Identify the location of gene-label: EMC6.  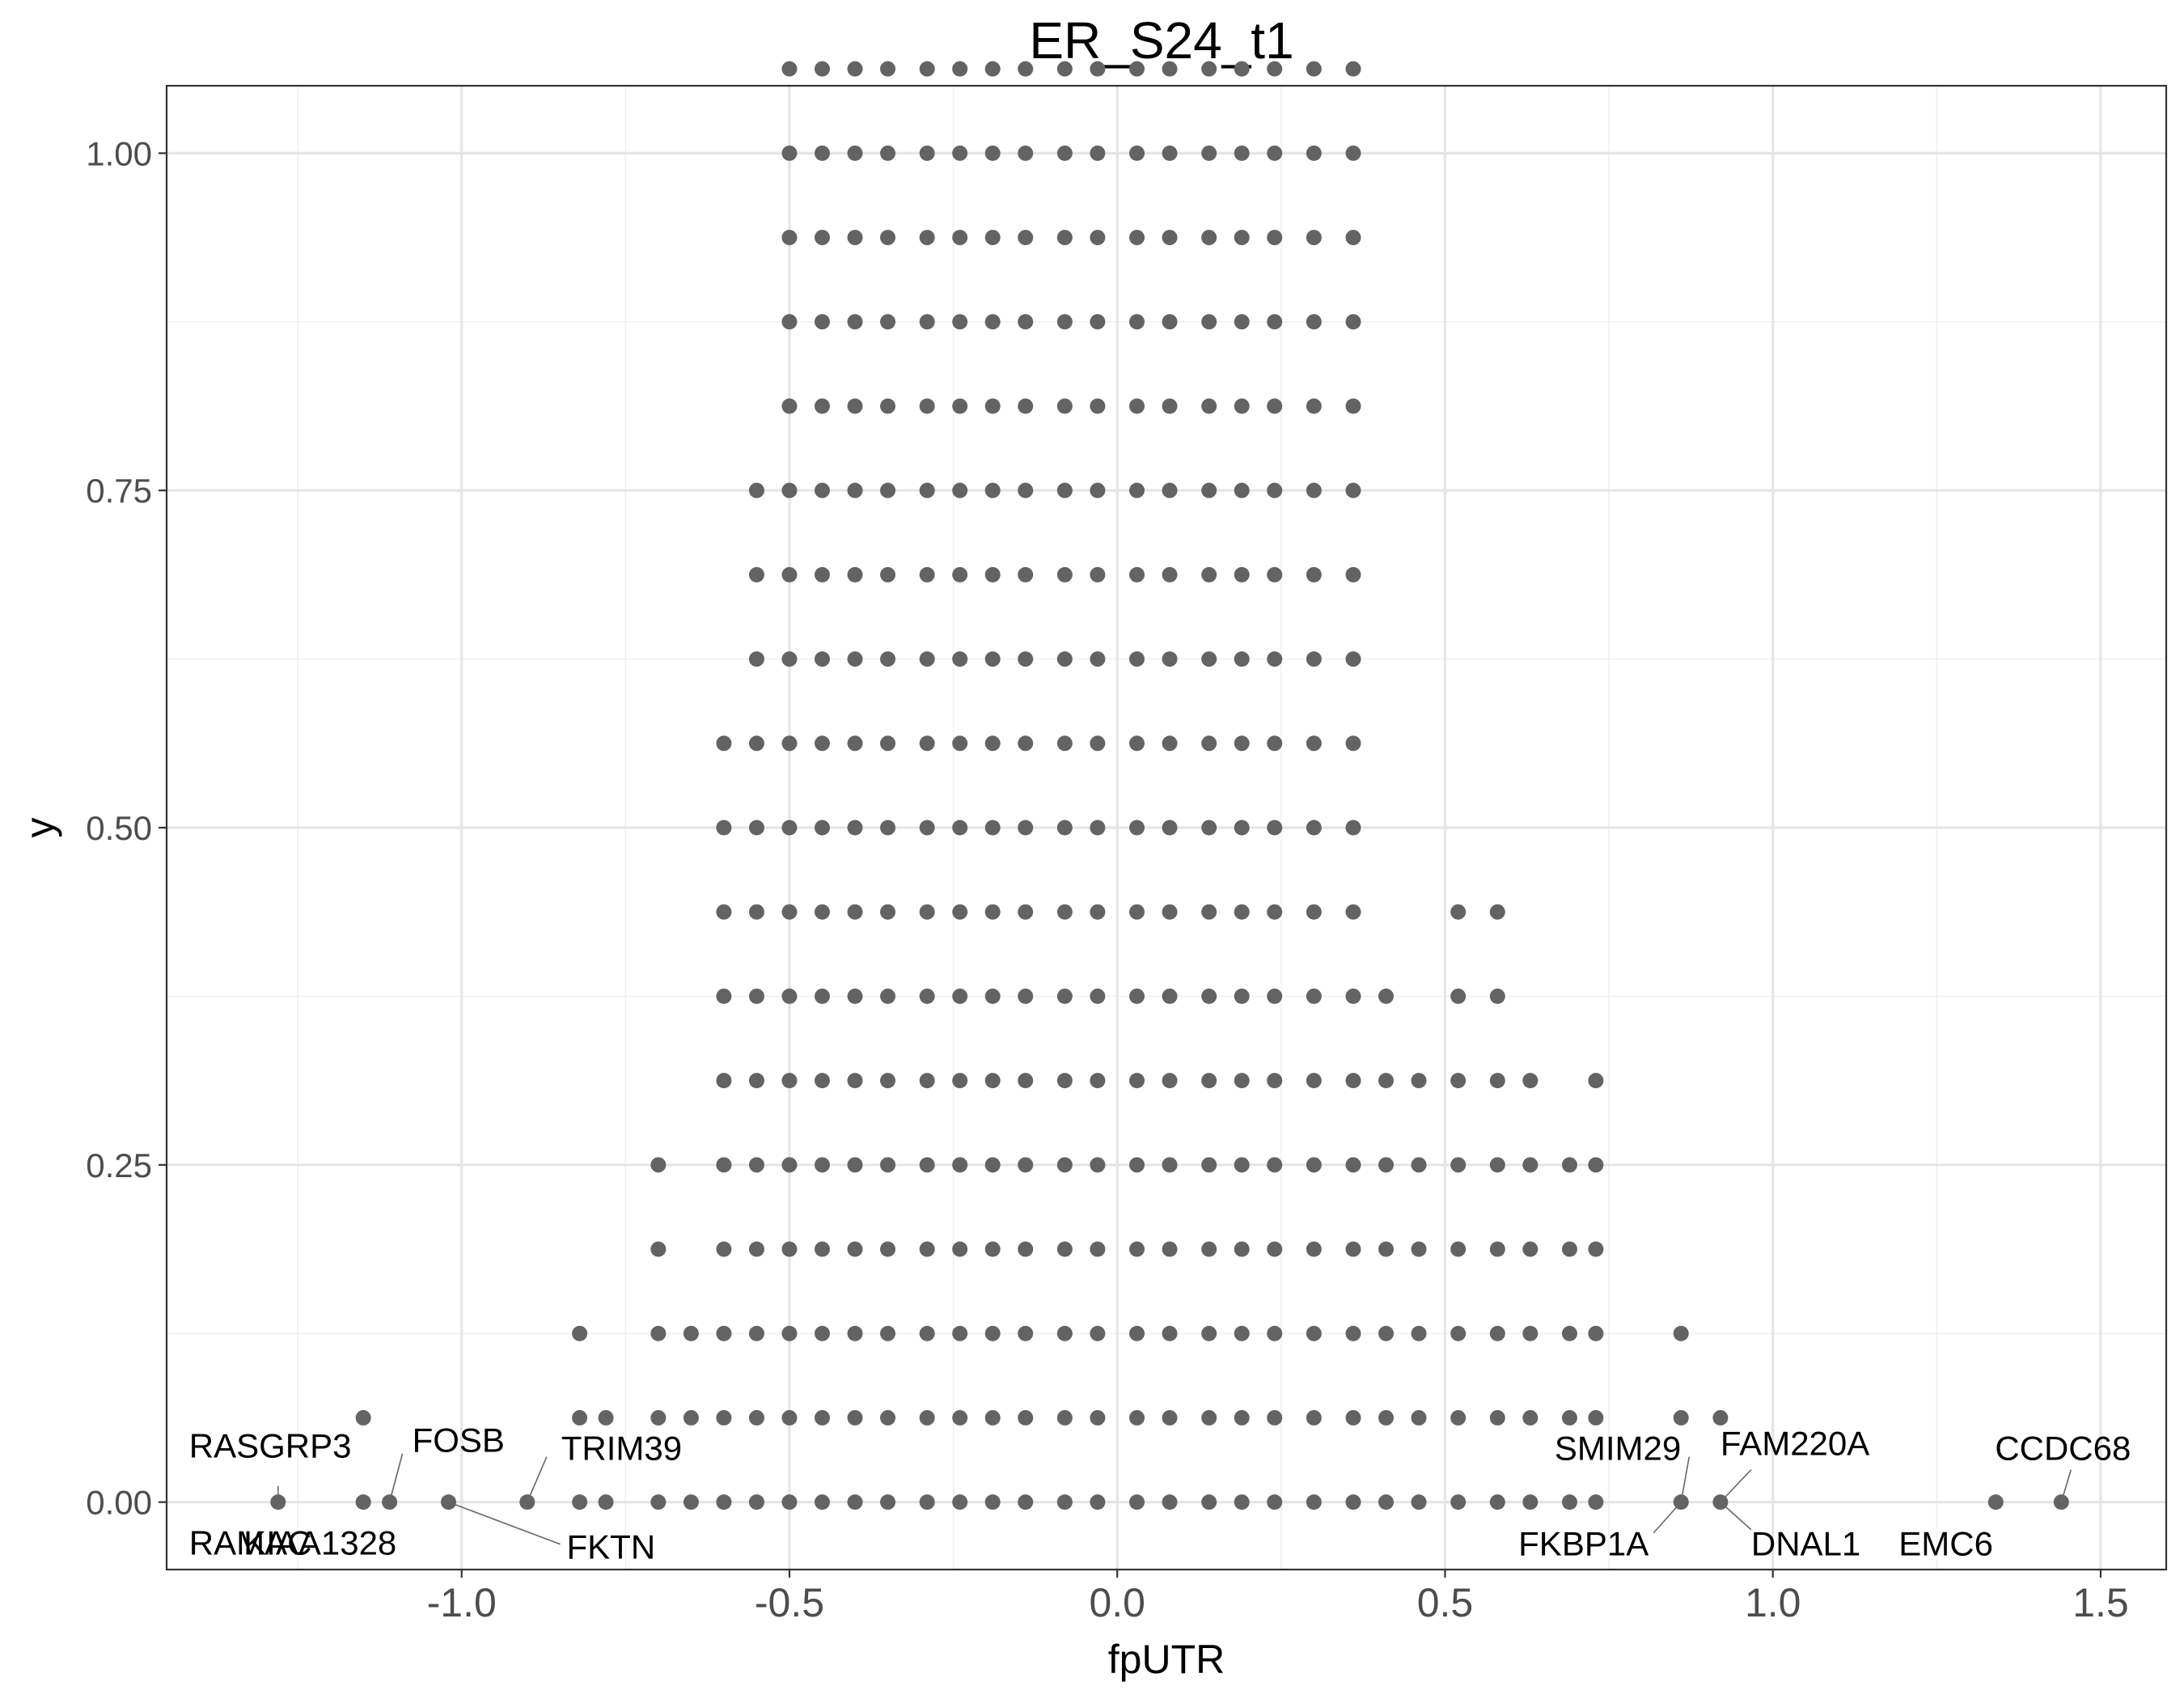
(1945, 1544).